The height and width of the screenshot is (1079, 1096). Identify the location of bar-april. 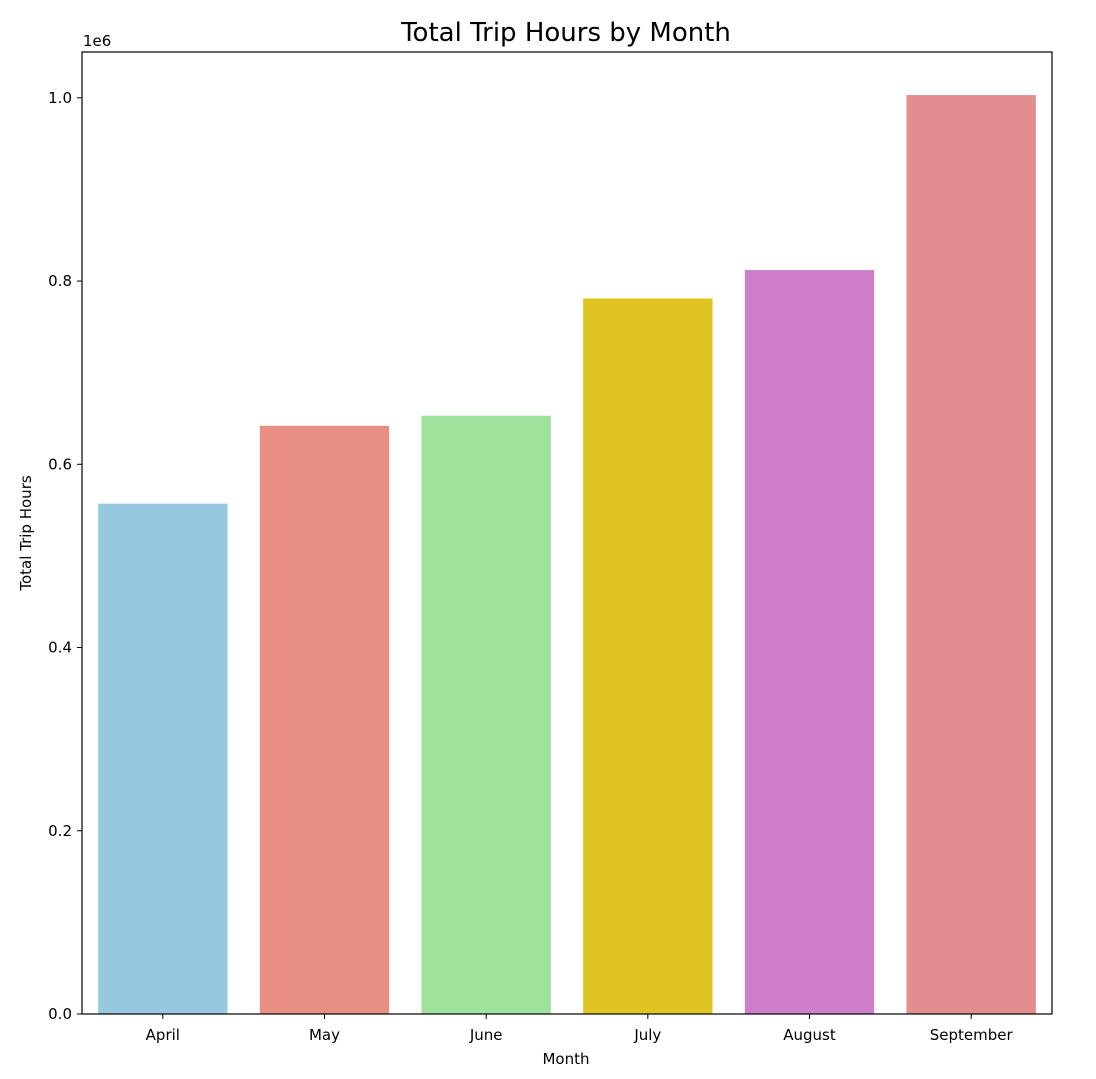
(163, 758).